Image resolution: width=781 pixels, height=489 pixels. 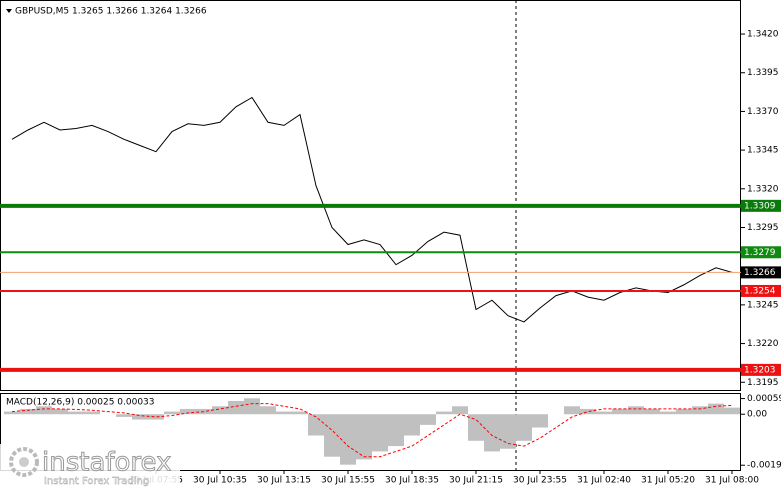 I want to click on y-tick-label: 0.00059, so click(x=764, y=399).